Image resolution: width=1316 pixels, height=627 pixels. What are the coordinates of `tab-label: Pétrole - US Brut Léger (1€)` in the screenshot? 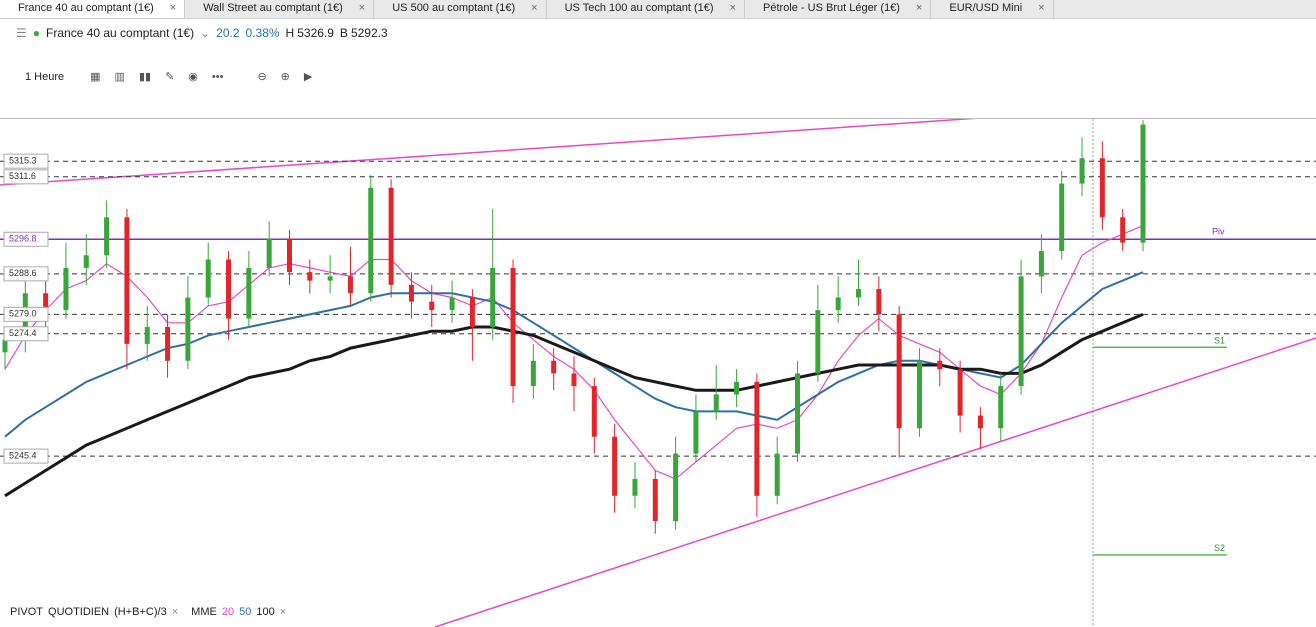 It's located at (831, 8).